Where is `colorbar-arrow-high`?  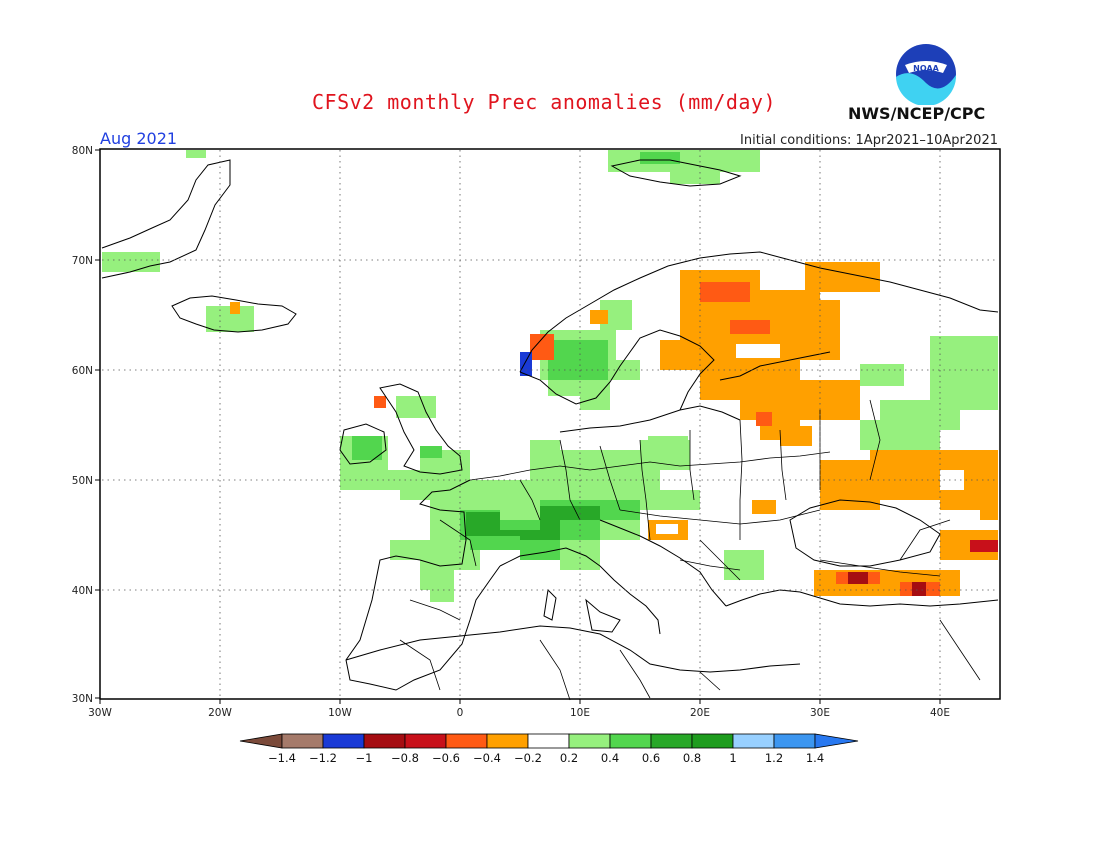
colorbar-arrow-high is located at coordinates (836, 741).